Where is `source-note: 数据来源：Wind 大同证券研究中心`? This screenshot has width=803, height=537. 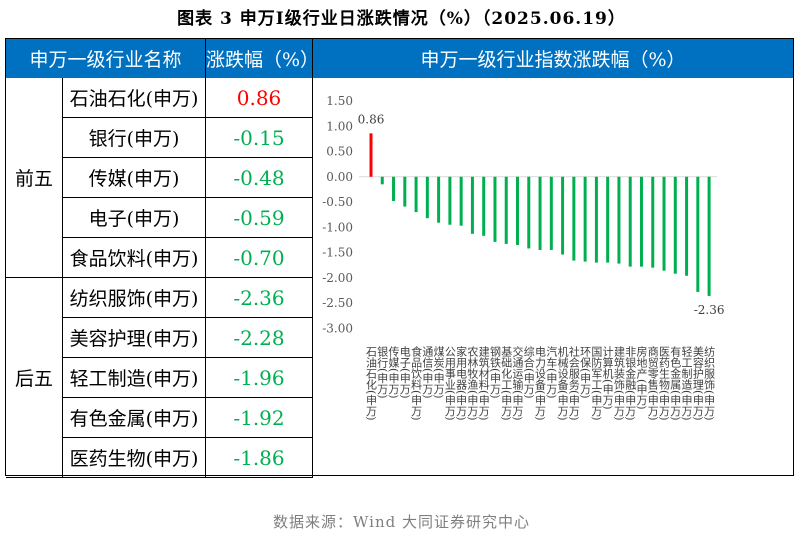 source-note: 数据来源：Wind 大同证券研究中心 is located at coordinates (401, 522).